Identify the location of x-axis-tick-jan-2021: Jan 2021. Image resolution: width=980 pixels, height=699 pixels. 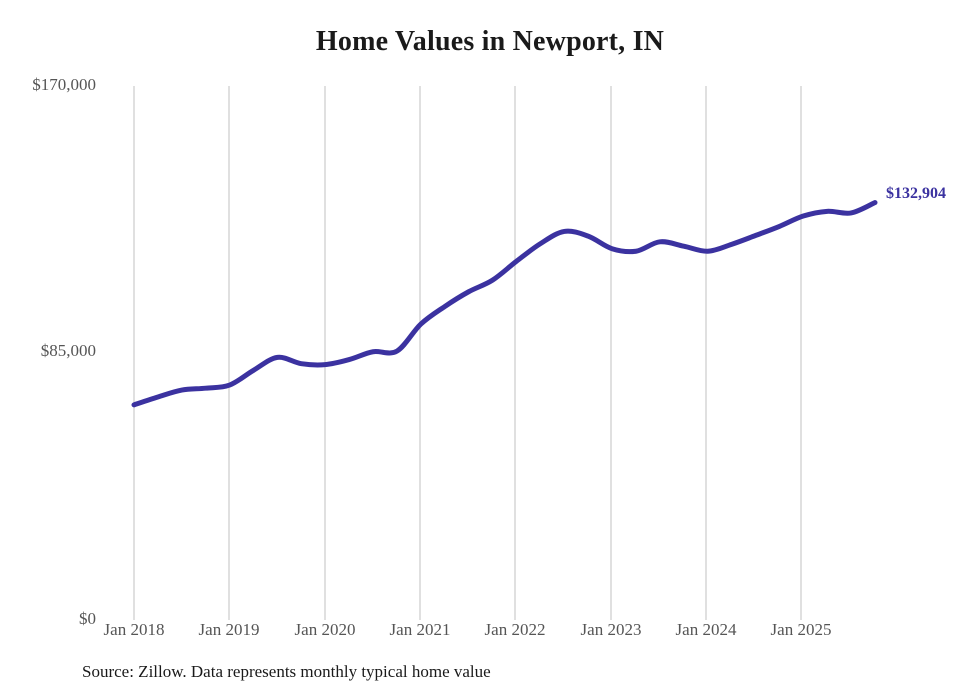
(420, 629).